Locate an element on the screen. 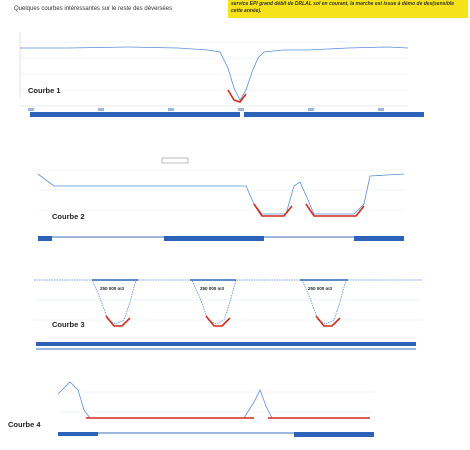 The width and height of the screenshot is (470, 450). curve-label-4: Courbe 4 is located at coordinates (24, 424).